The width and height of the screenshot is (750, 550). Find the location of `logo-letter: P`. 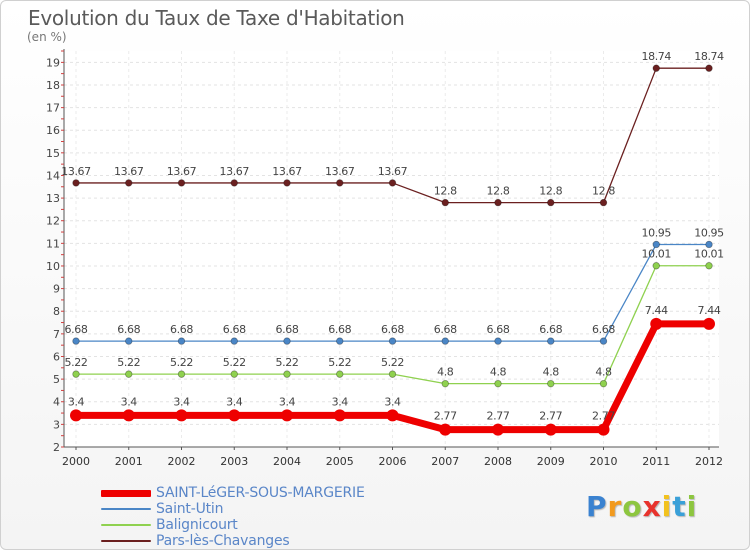

logo-letter: P is located at coordinates (597, 506).